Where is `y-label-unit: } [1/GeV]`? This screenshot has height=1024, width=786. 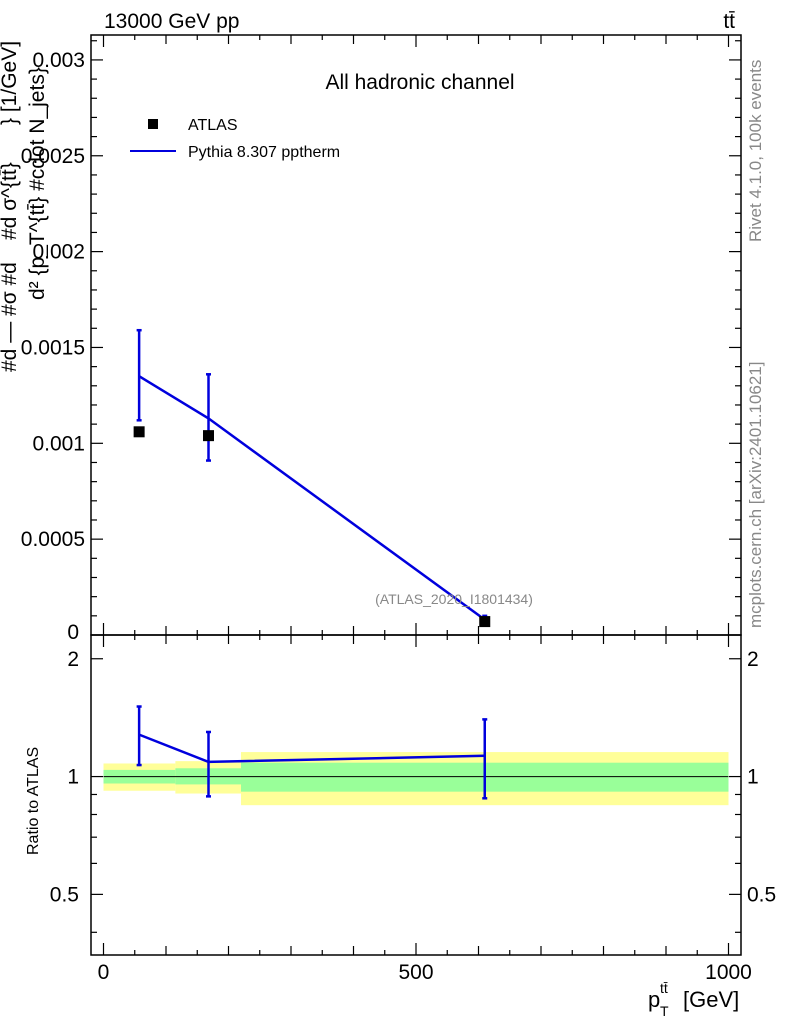 y-label-unit: } [1/GeV] is located at coordinates (10, 83).